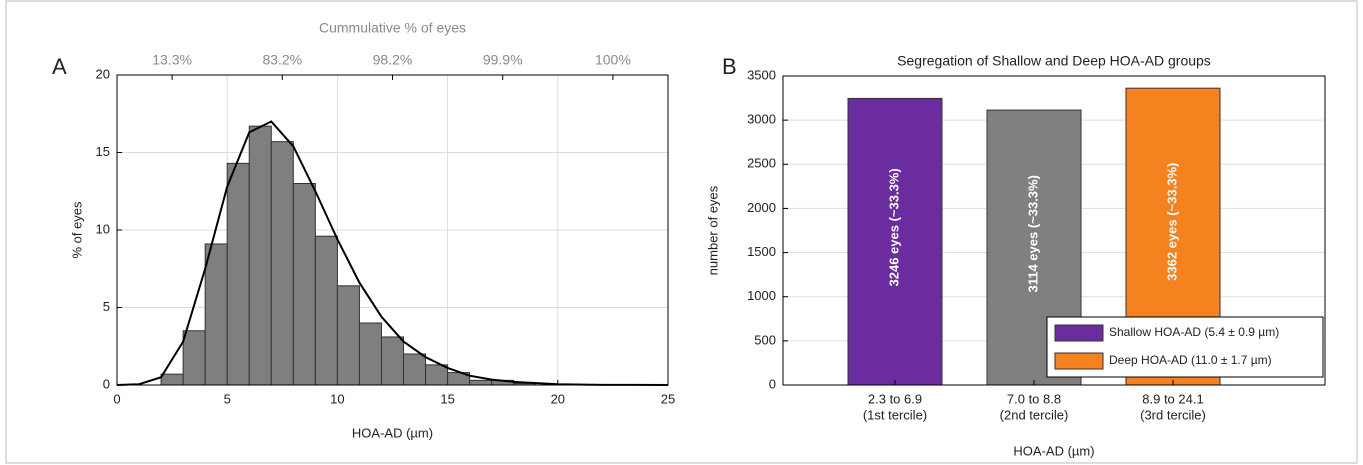 This screenshot has height=465, width=1363. What do you see at coordinates (668, 398) in the screenshot?
I see `x-tick-label: 25` at bounding box center [668, 398].